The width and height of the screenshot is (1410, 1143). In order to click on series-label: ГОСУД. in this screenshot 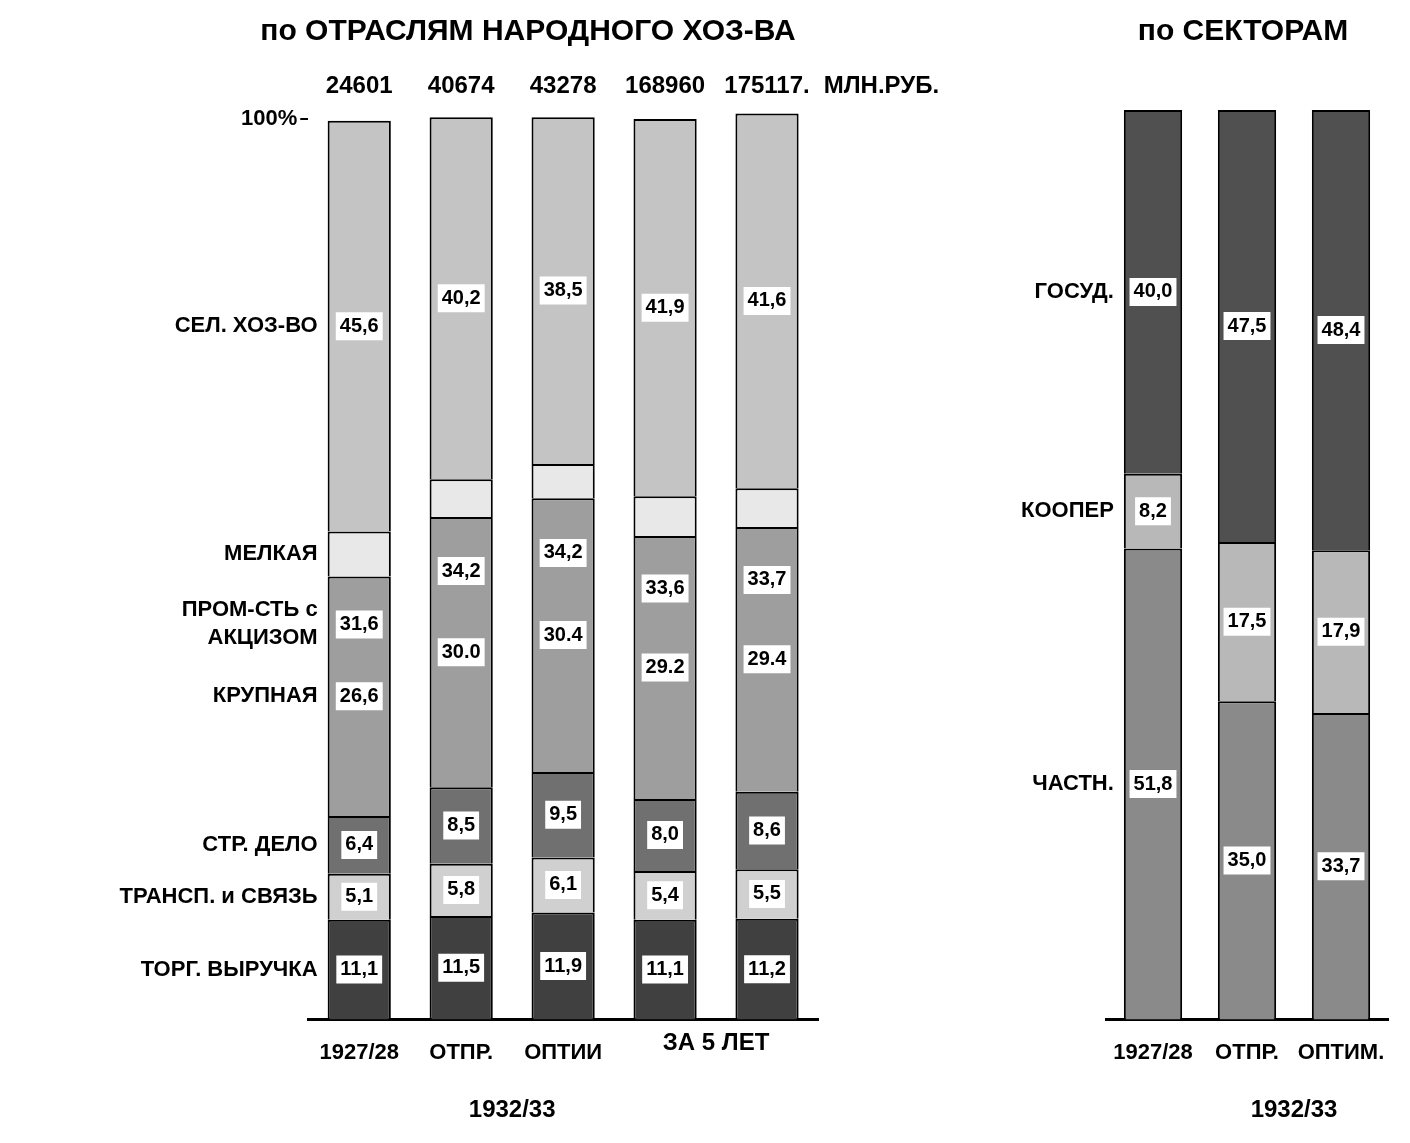, I will do `click(1074, 290)`.